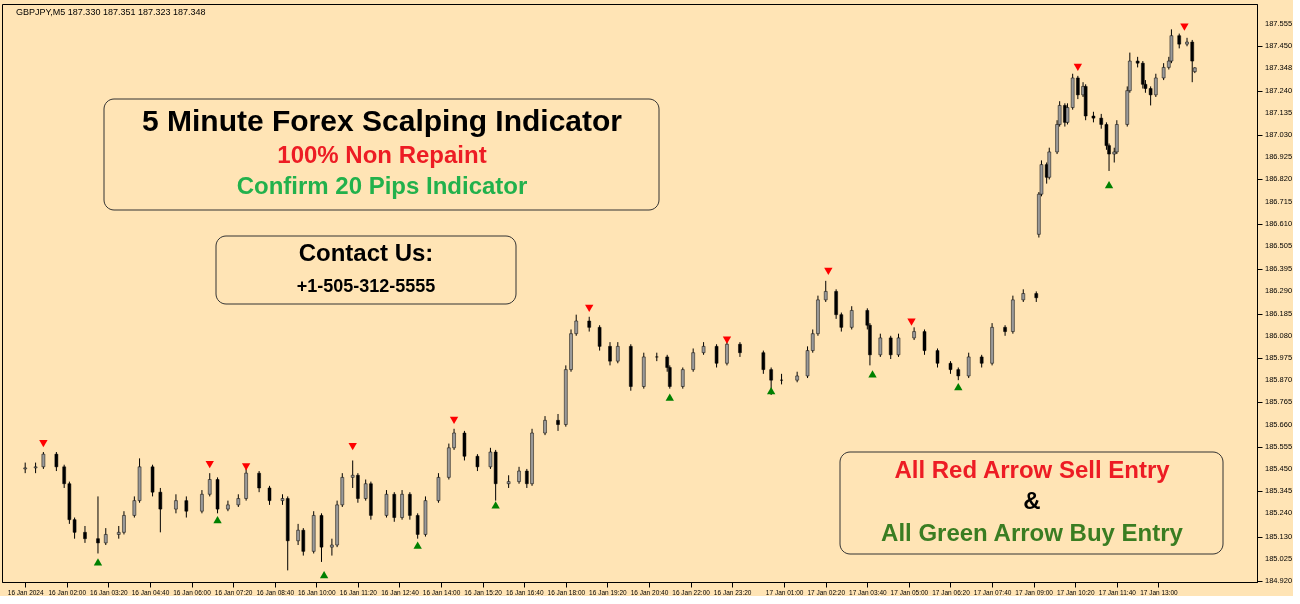  Describe the element at coordinates (382, 154) in the screenshot. I see `annotation: 100% Non Repaint` at that location.